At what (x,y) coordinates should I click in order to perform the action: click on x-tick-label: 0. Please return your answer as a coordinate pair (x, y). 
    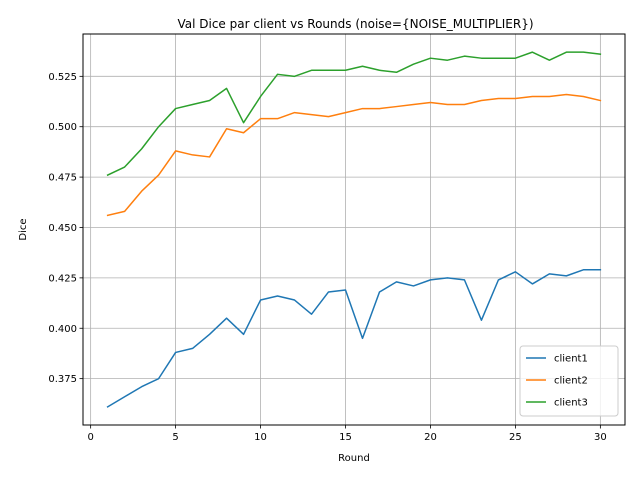
    Looking at the image, I should click on (90, 437).